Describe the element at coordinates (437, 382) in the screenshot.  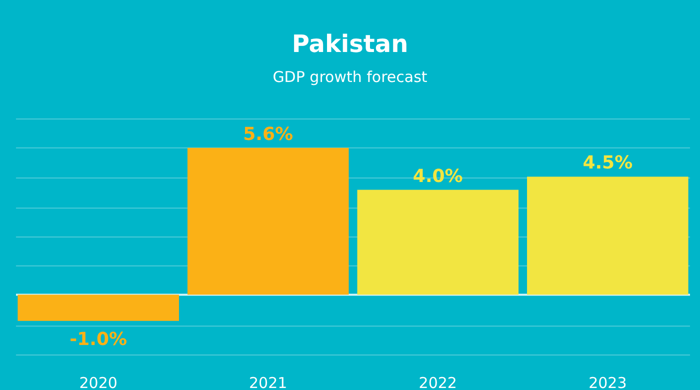
I see `x-tick-label: 2022` at that location.